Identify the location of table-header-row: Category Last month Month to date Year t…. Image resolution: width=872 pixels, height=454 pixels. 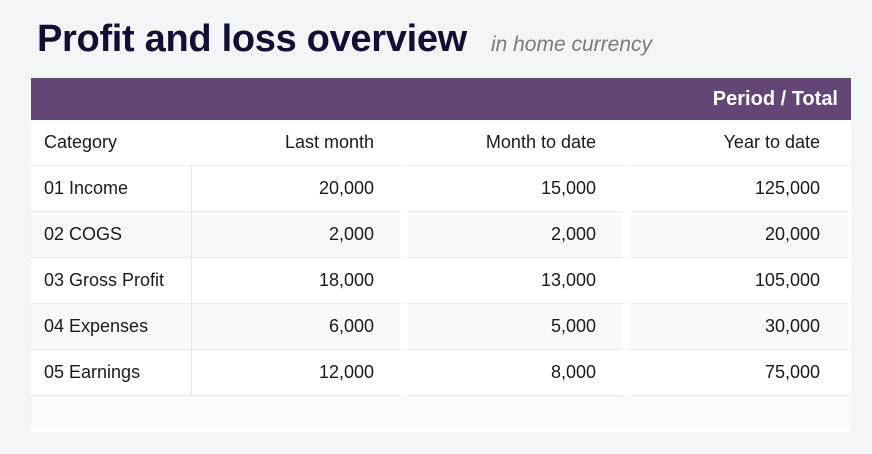
(441, 143).